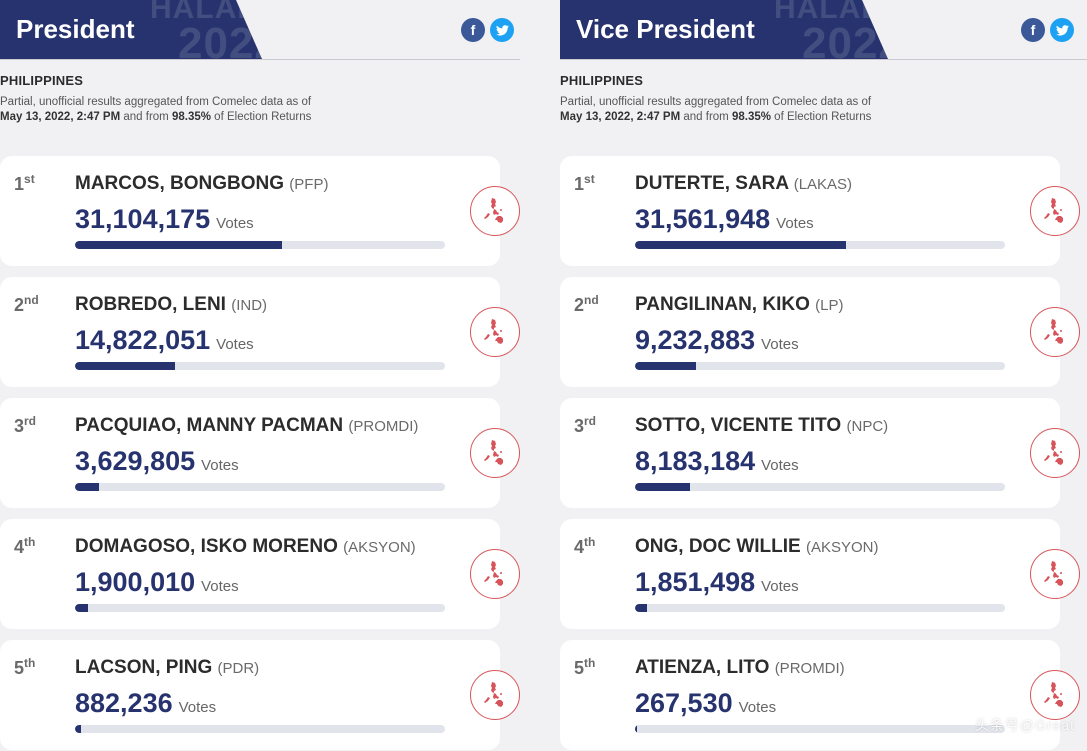 The height and width of the screenshot is (751, 1087). Describe the element at coordinates (665, 29) in the screenshot. I see `section-title: Vice President` at that location.